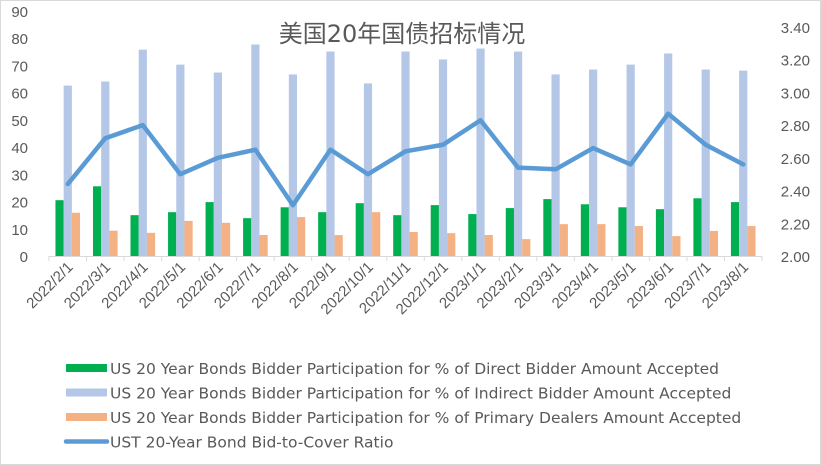  What do you see at coordinates (19, 39) in the screenshot?
I see `y-tick-label: 80` at bounding box center [19, 39].